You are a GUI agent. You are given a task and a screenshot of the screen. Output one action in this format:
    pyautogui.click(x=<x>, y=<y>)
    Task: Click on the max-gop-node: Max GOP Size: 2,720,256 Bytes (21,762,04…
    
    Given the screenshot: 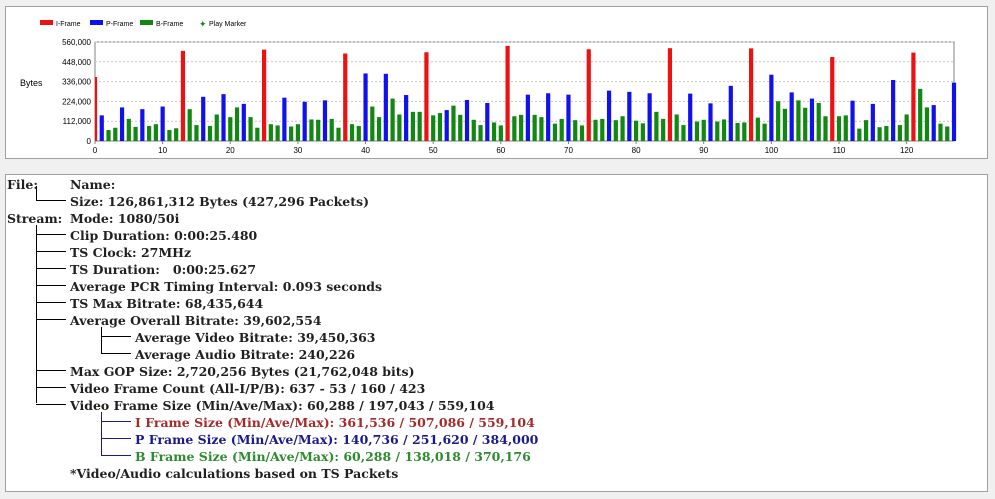 What is the action you would take?
    pyautogui.click(x=242, y=371)
    